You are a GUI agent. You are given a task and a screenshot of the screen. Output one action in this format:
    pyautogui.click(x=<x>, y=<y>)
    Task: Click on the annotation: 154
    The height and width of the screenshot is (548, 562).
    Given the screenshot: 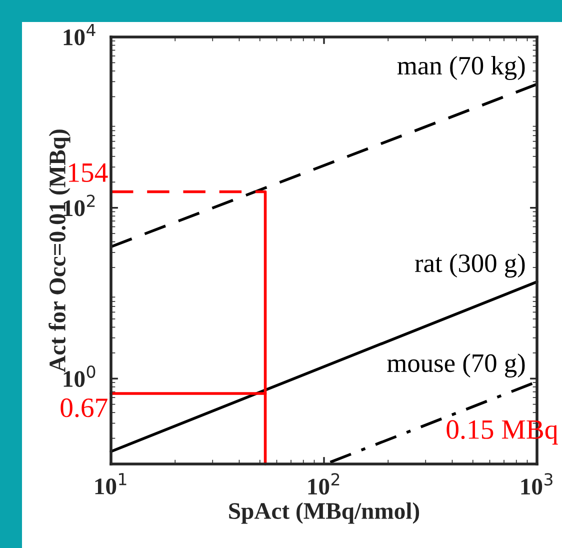 What is the action you would take?
    pyautogui.click(x=88, y=172)
    